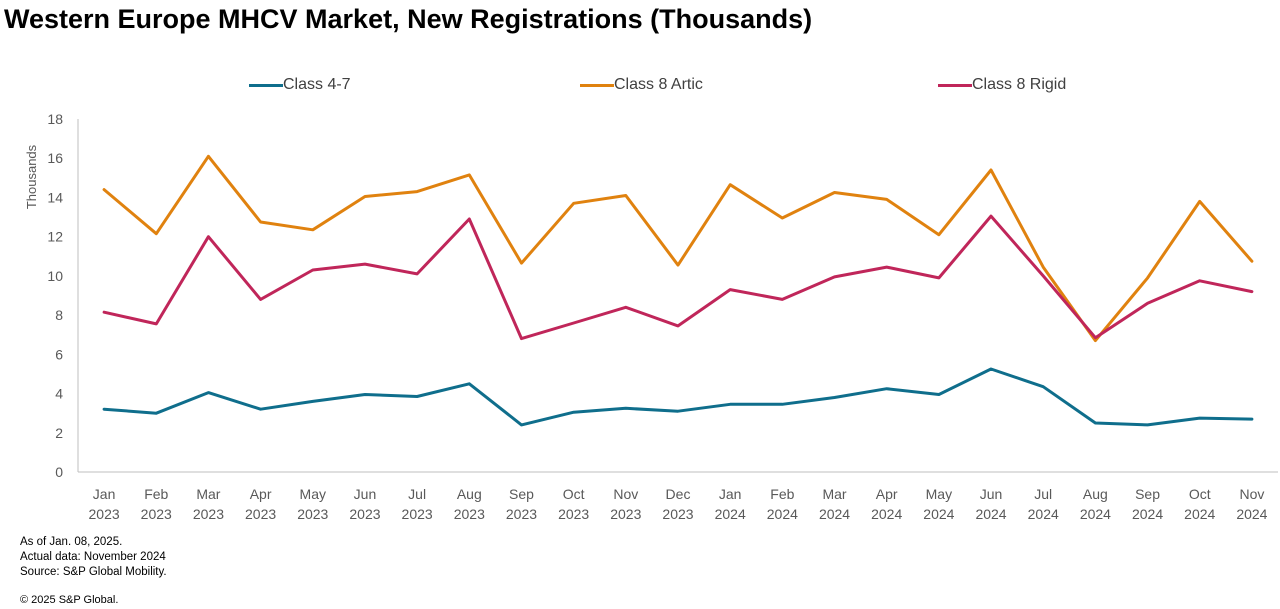 The height and width of the screenshot is (609, 1280). I want to click on legend-label-class-8-artic: Class 8 Artic, so click(658, 84).